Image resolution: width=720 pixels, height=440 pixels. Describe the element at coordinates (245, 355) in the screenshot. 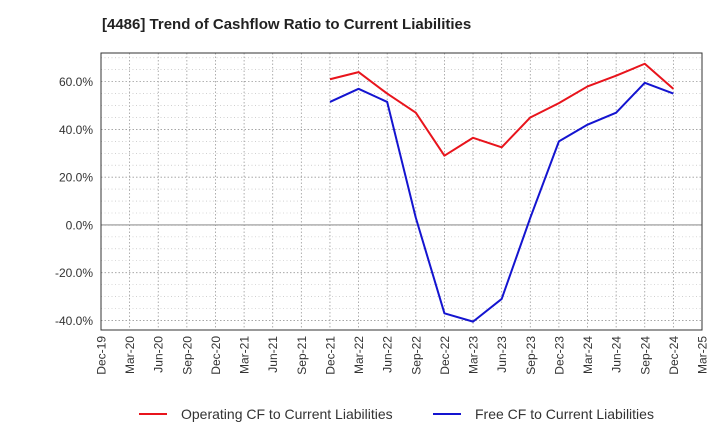

I see `x-tick-label: Mar-21` at that location.